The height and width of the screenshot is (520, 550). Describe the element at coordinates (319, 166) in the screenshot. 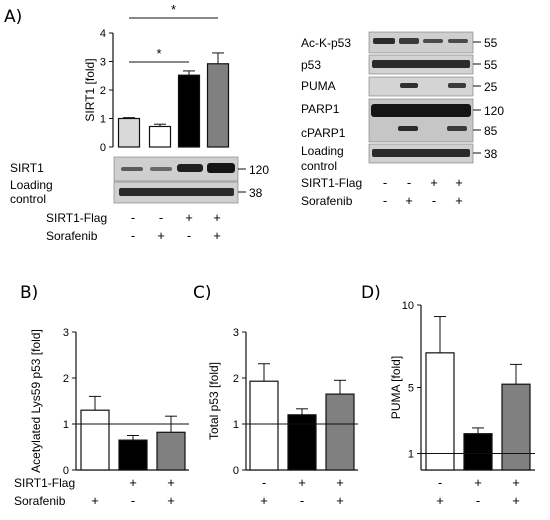

I see `blot-row-label: control` at that location.